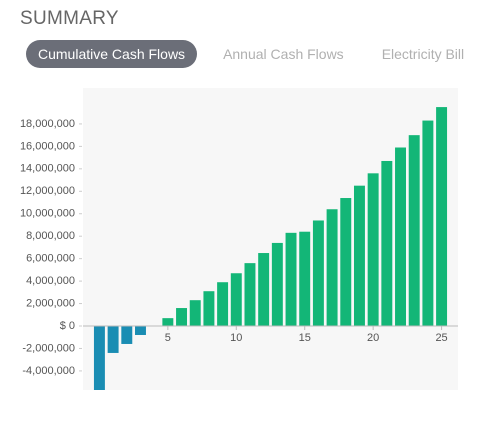  What do you see at coordinates (283, 54) in the screenshot?
I see `tab: Annual Cash Flows` at bounding box center [283, 54].